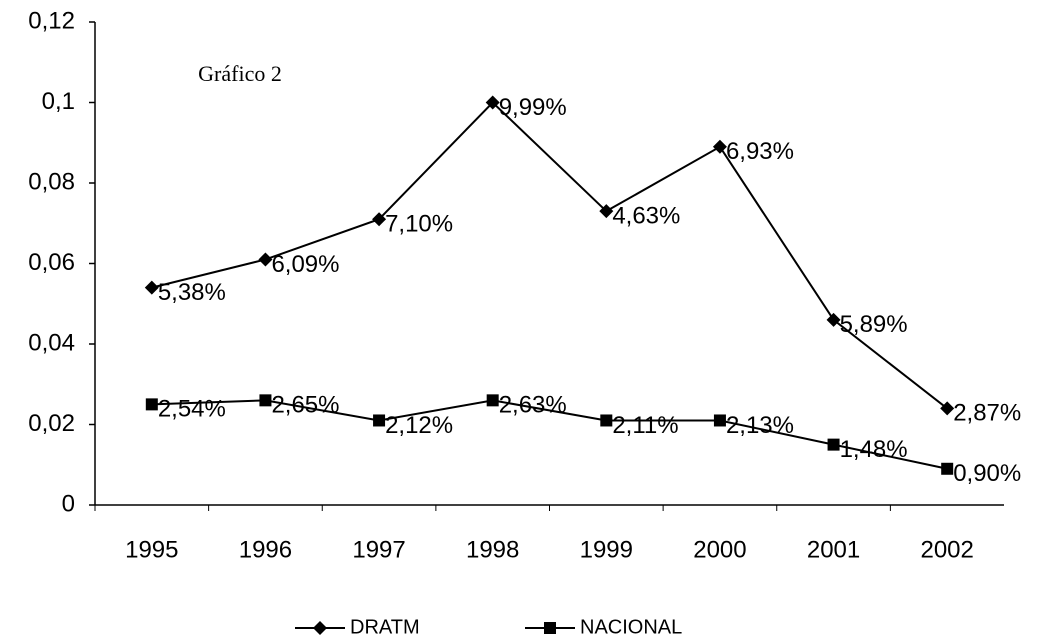 This screenshot has height=641, width=1045. What do you see at coordinates (385, 627) in the screenshot?
I see `legend-label: DRATM` at bounding box center [385, 627].